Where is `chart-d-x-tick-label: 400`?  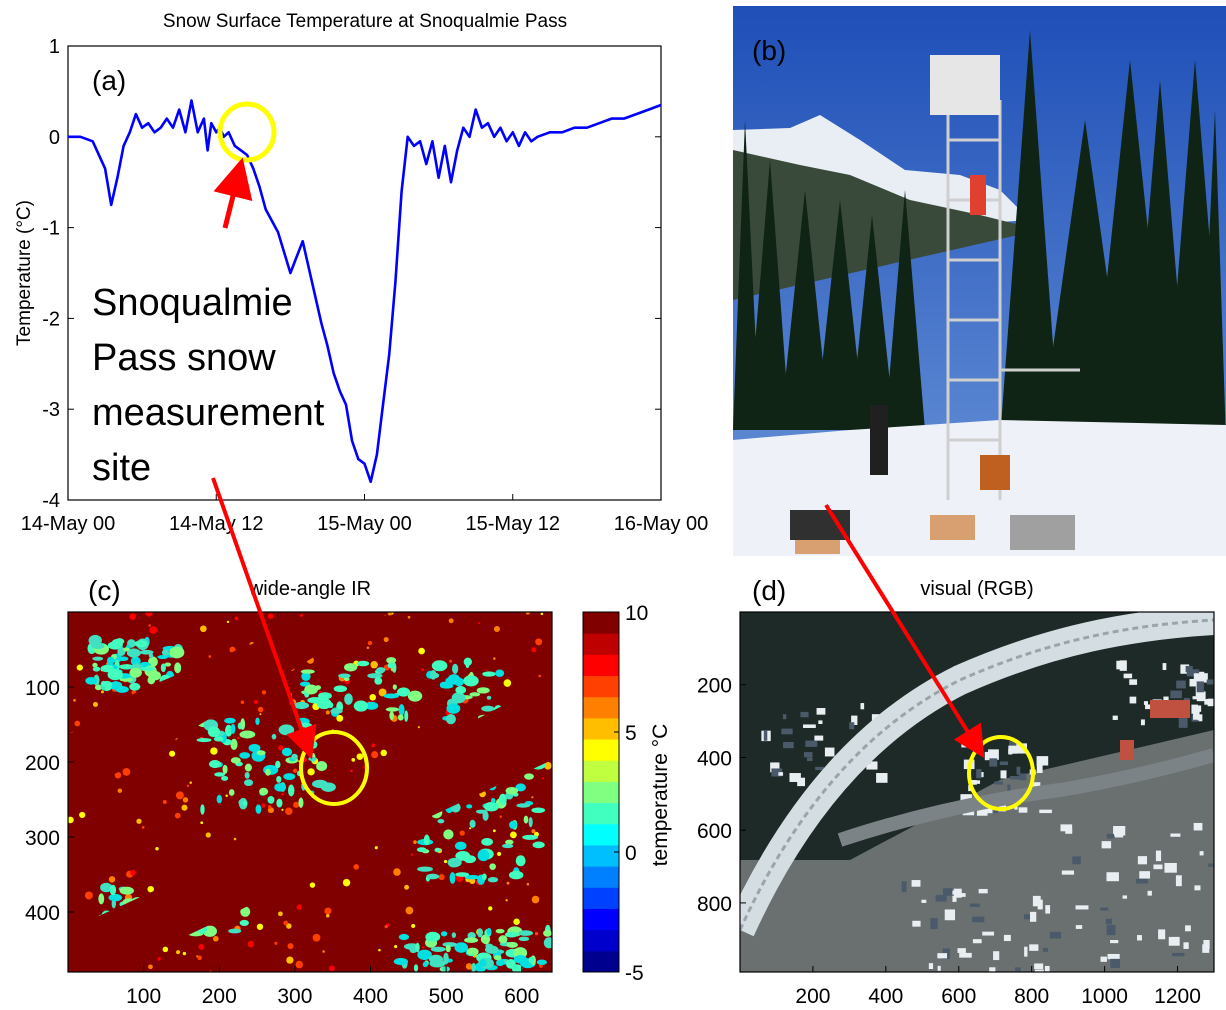
chart-d-x-tick-label: 400 is located at coordinates (885, 996).